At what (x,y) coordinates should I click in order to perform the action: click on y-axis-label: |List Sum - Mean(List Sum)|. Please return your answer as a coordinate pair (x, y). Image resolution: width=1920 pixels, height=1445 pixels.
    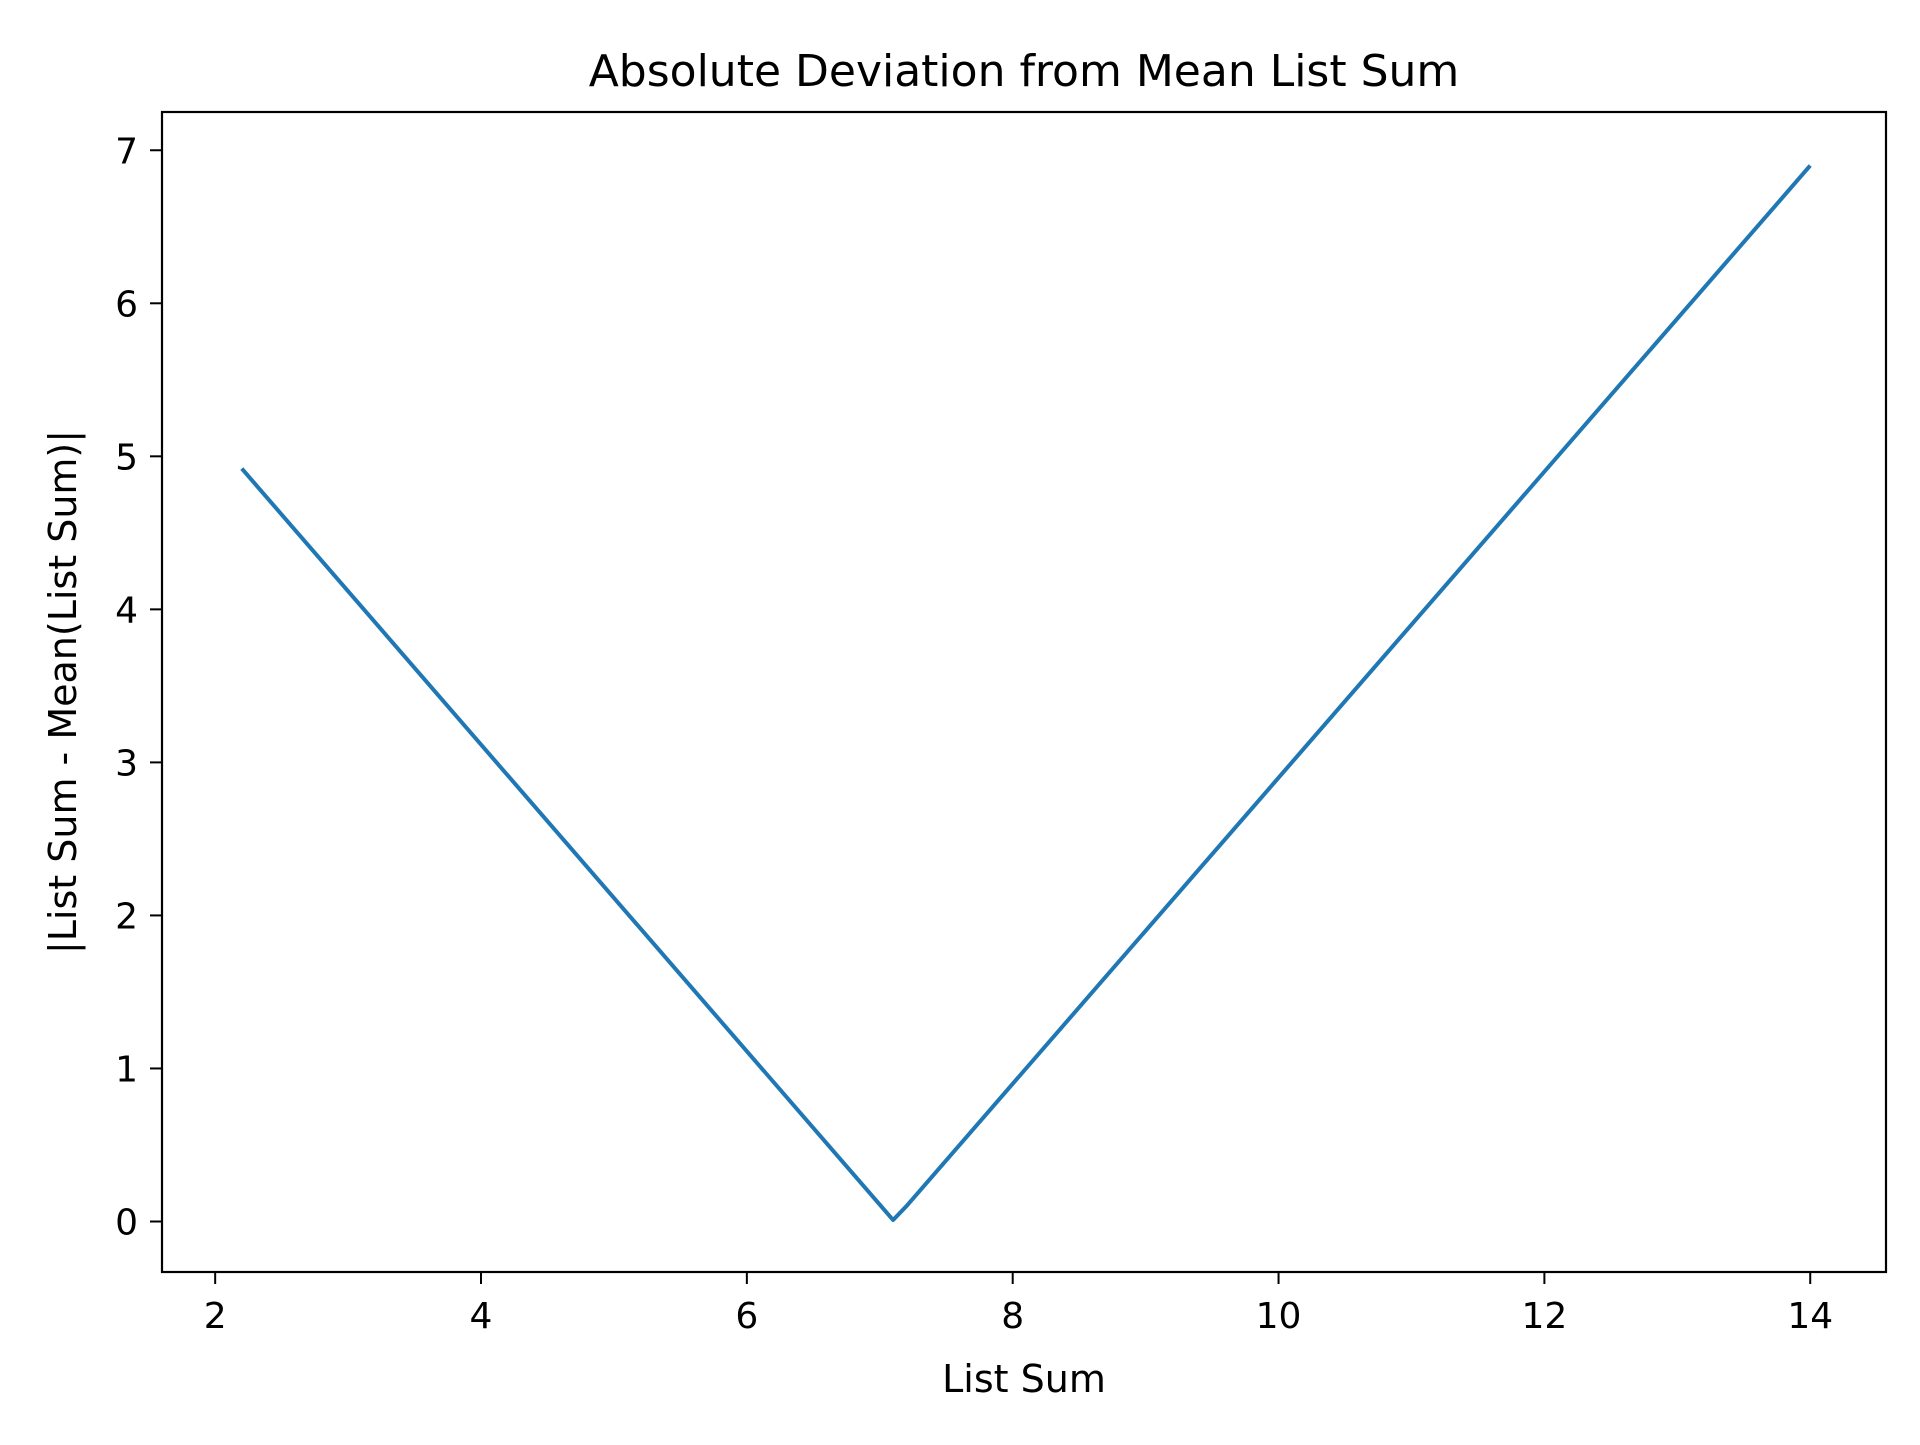
    Looking at the image, I should click on (63, 692).